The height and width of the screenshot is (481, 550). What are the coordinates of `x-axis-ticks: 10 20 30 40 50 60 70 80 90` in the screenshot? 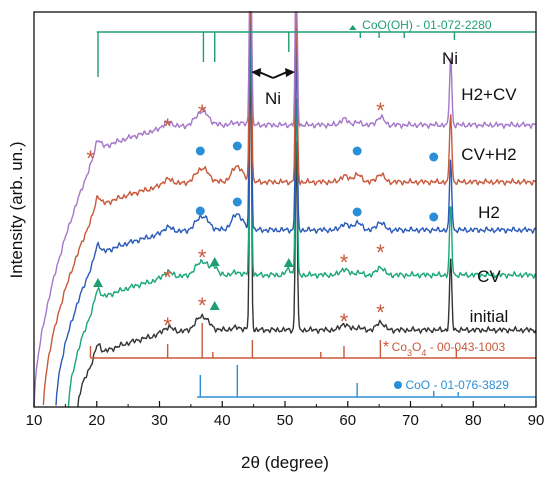 It's located at (285, 415).